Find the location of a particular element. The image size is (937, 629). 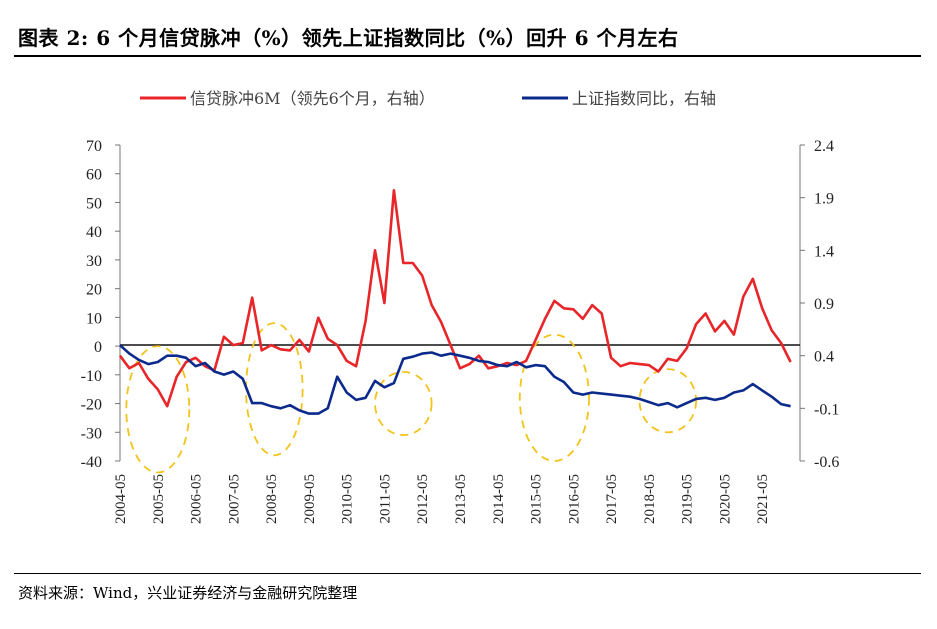

chart-legend: 信贷脉冲6M（领先6个月，右轴） 上证指数同比，右轴 is located at coordinates (428, 98).